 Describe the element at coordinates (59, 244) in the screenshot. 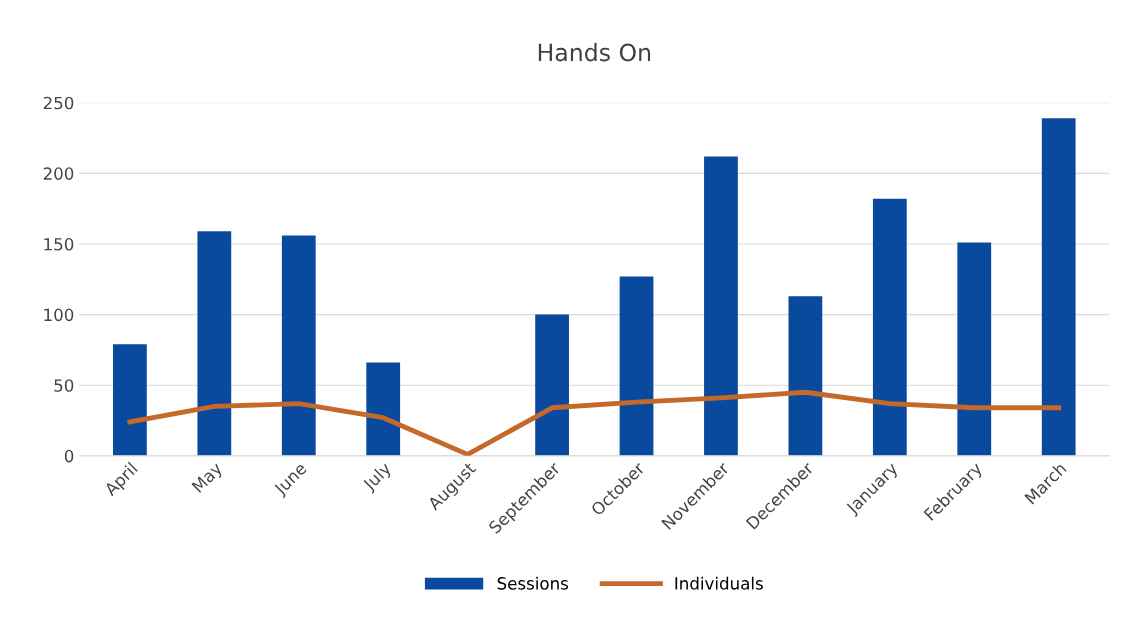

I see `y-tick-label: 150` at that location.